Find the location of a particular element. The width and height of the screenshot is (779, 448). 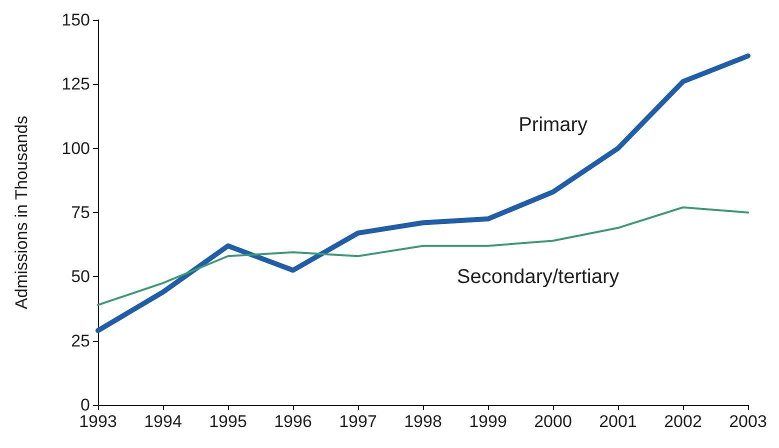

x-tick-label: 2000 is located at coordinates (553, 421).